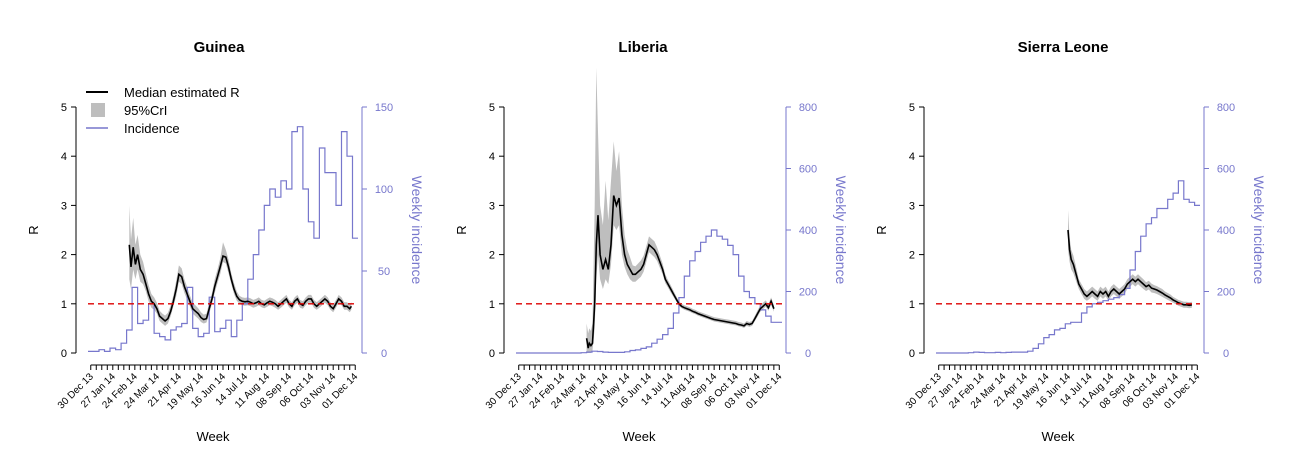  I want to click on y2-tick-label: 100, so click(384, 190).